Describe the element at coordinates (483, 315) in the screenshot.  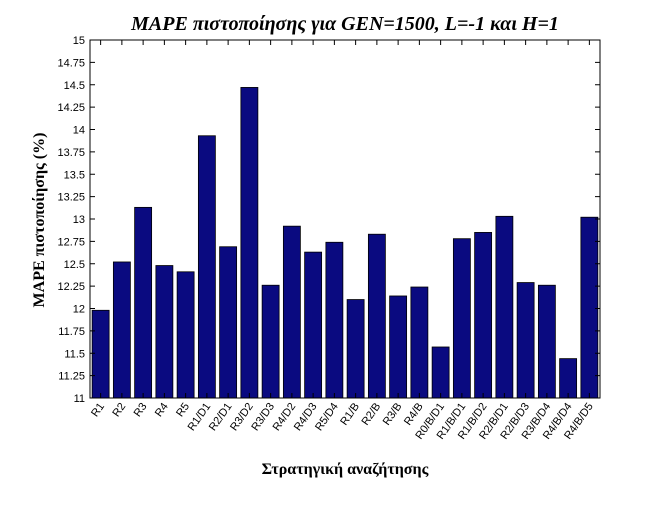
I see `bar-r1-b-d2` at that location.